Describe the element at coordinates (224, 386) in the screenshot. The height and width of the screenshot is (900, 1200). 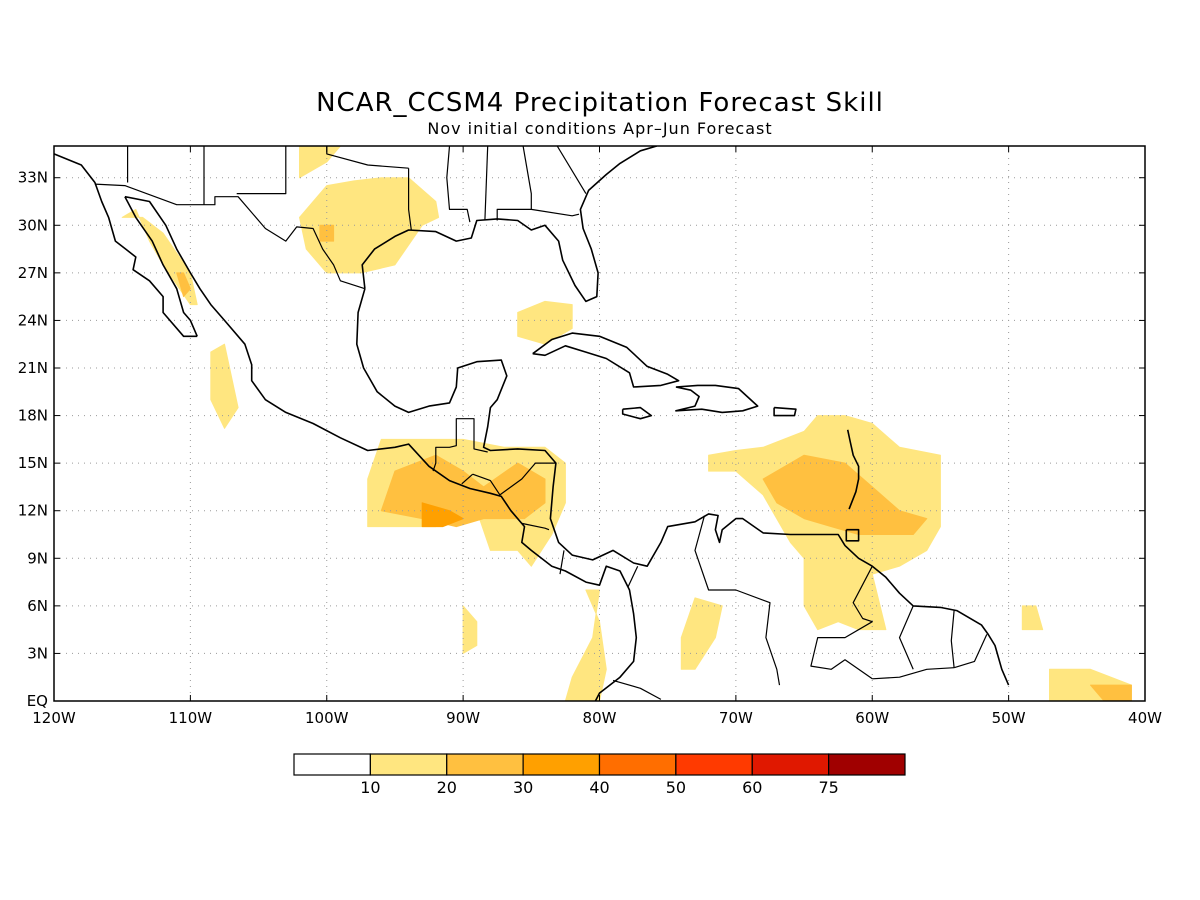
I see `skill-region-west-mexico` at that location.